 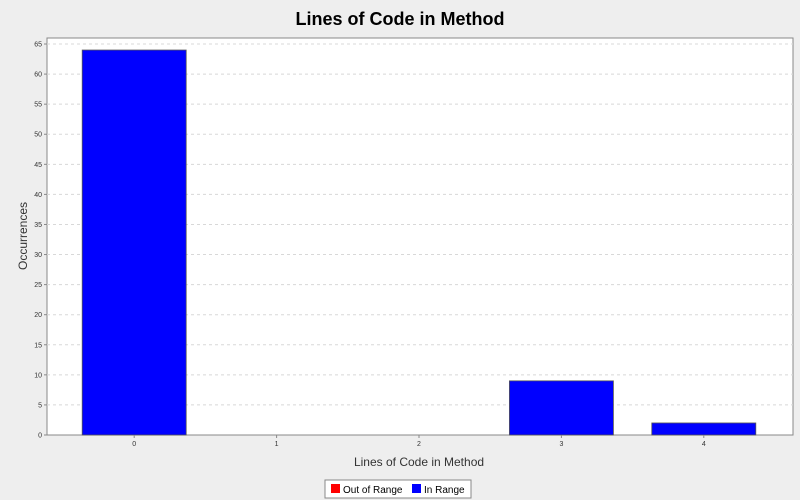 What do you see at coordinates (38, 345) in the screenshot?
I see `y-tick-label: 15` at bounding box center [38, 345].